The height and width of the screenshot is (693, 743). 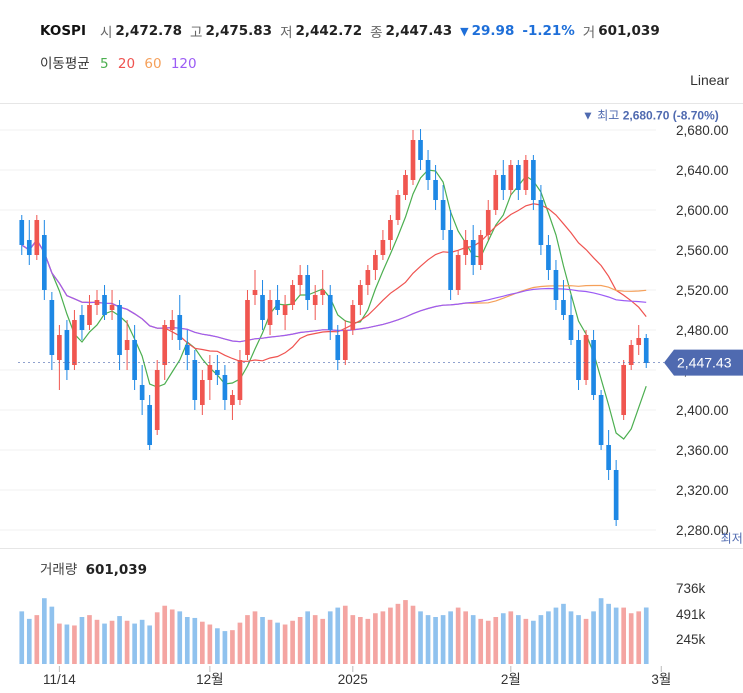 What do you see at coordinates (63, 31) in the screenshot?
I see `symbol-name: KOSPI` at bounding box center [63, 31].